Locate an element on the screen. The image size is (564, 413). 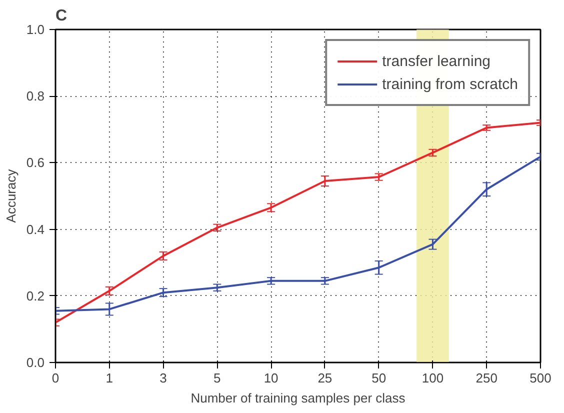
y-tick-label: 0.4 is located at coordinates (35, 229).